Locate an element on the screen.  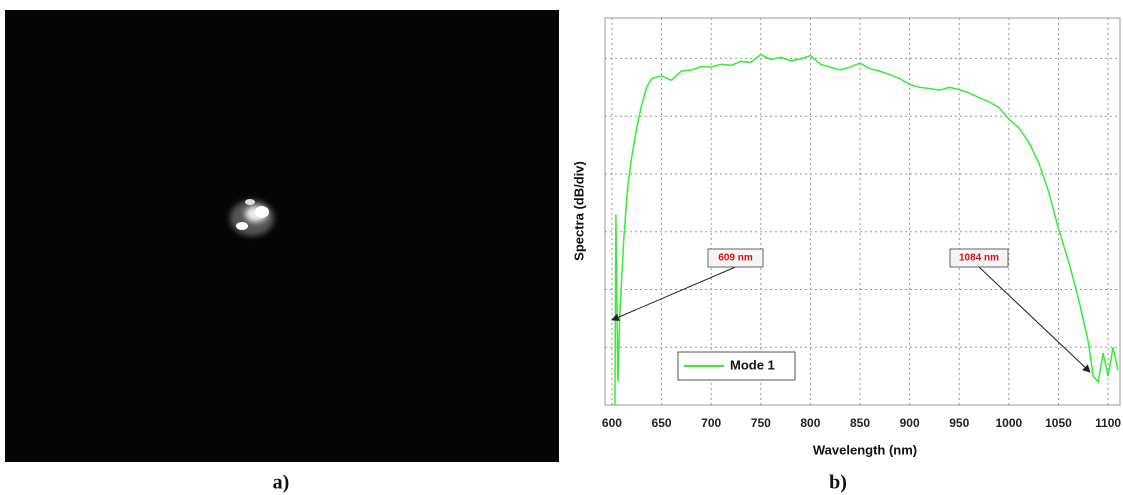
x-tick-label: 600 is located at coordinates (612, 423).